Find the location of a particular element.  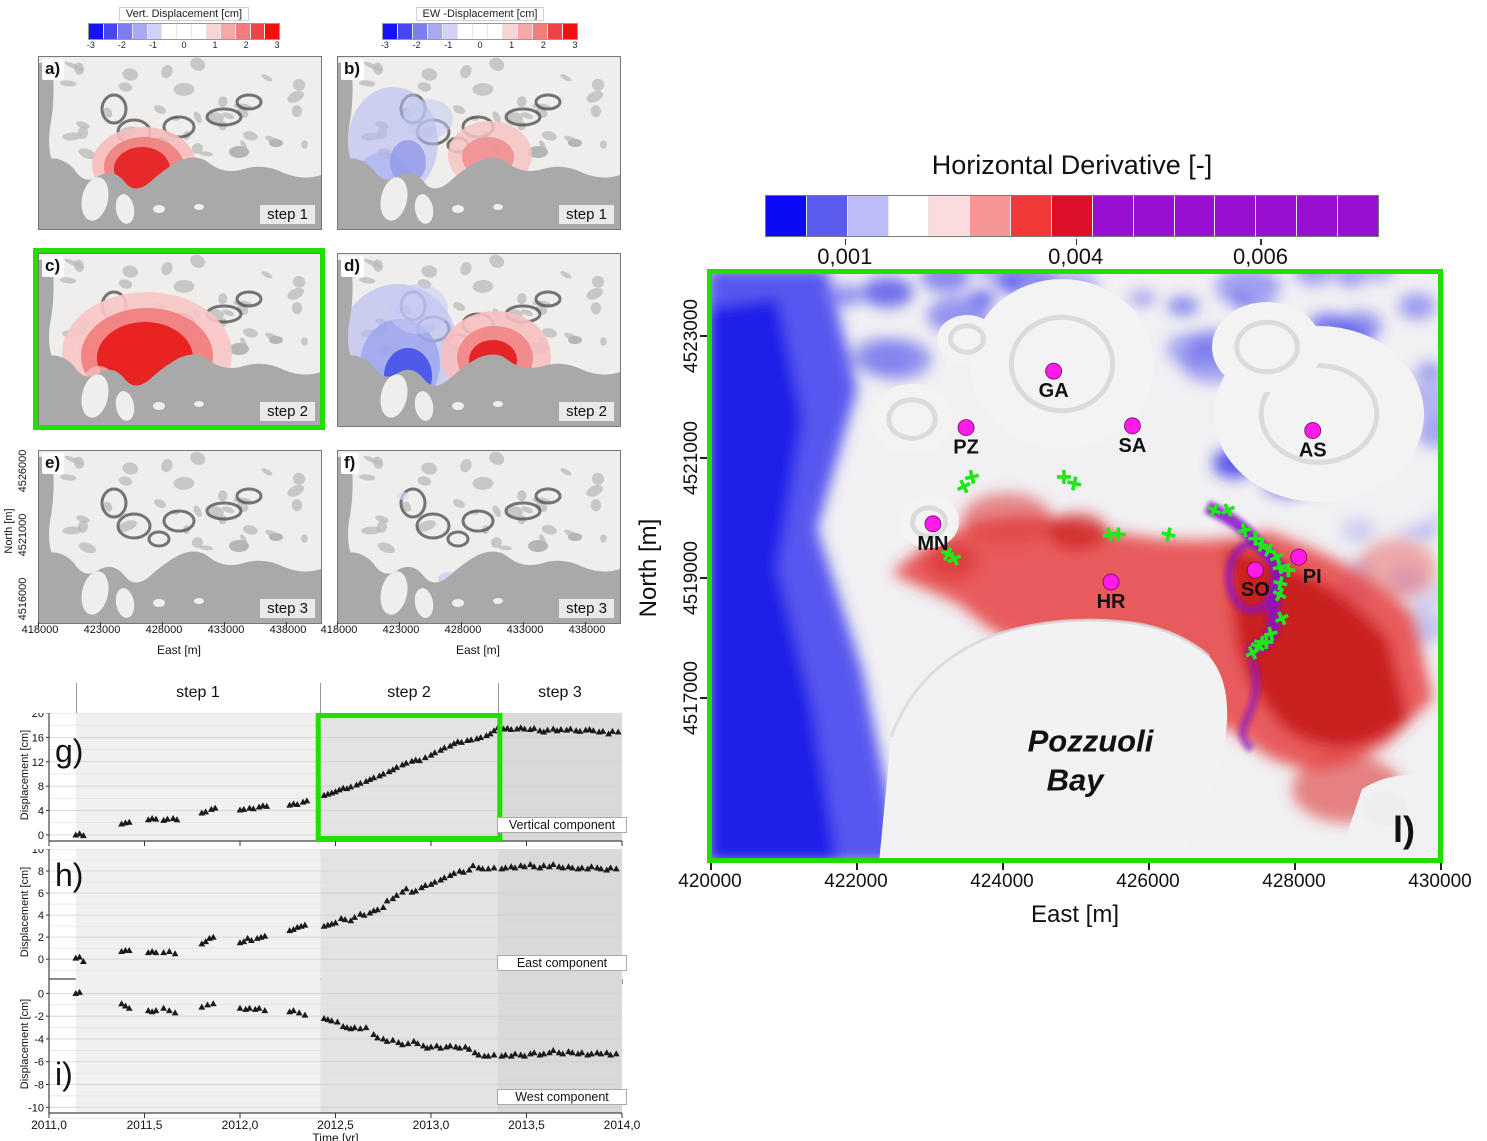

horiz-colorbar-ticks: 0,001 0,004 0,006 is located at coordinates (1072, 254).